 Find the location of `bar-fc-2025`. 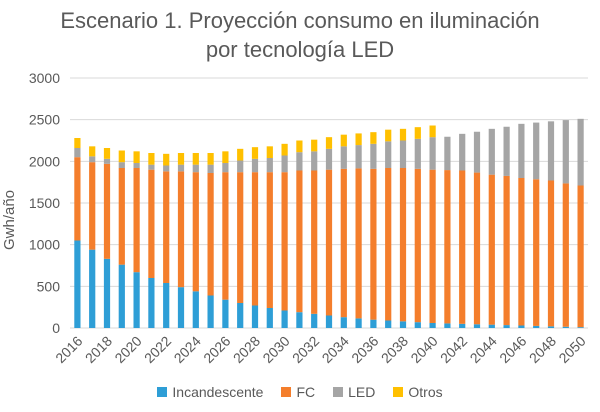

bar-fc-2025 is located at coordinates (210, 234).